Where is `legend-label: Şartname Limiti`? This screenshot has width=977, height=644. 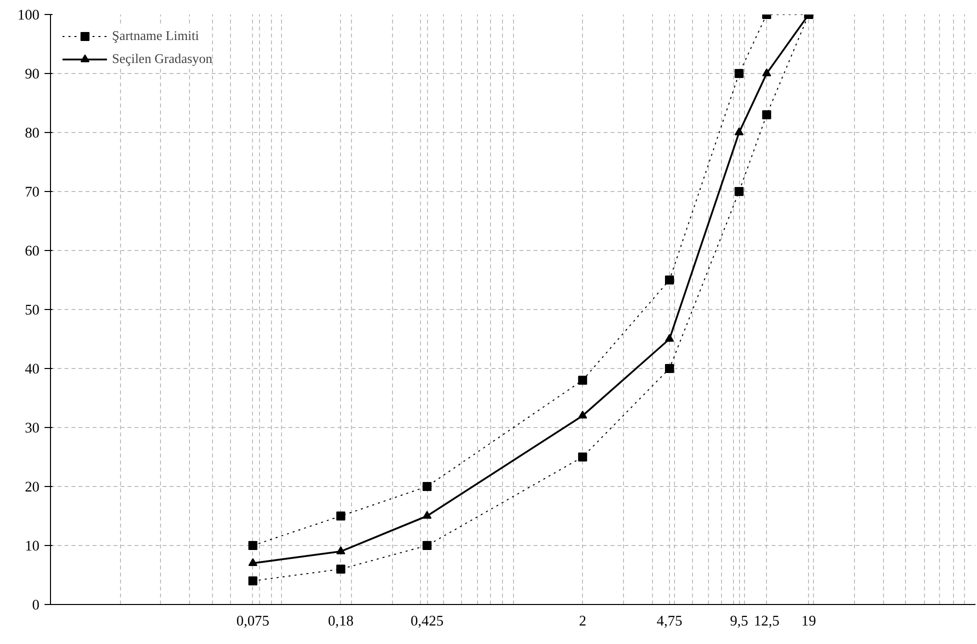
legend-label: Şartname Limiti is located at coordinates (155, 36).